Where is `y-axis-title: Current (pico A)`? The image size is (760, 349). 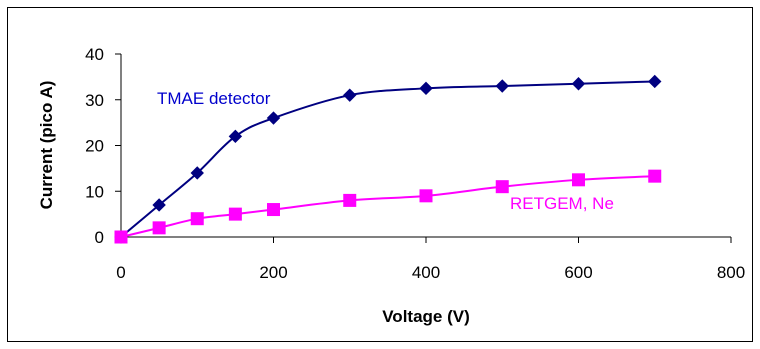 y-axis-title: Current (pico A) is located at coordinates (46, 145).